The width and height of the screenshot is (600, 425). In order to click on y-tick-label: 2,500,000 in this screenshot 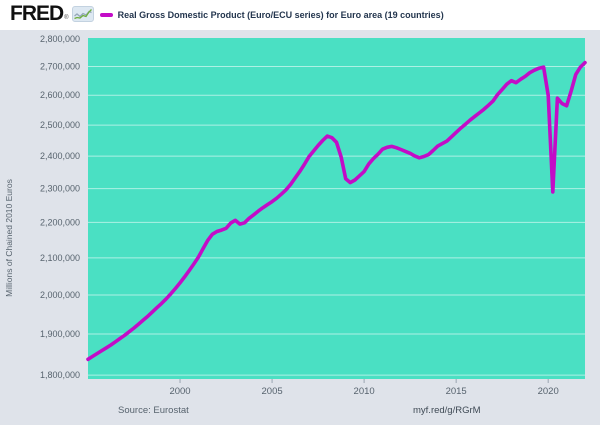, I will do `click(60, 125)`.